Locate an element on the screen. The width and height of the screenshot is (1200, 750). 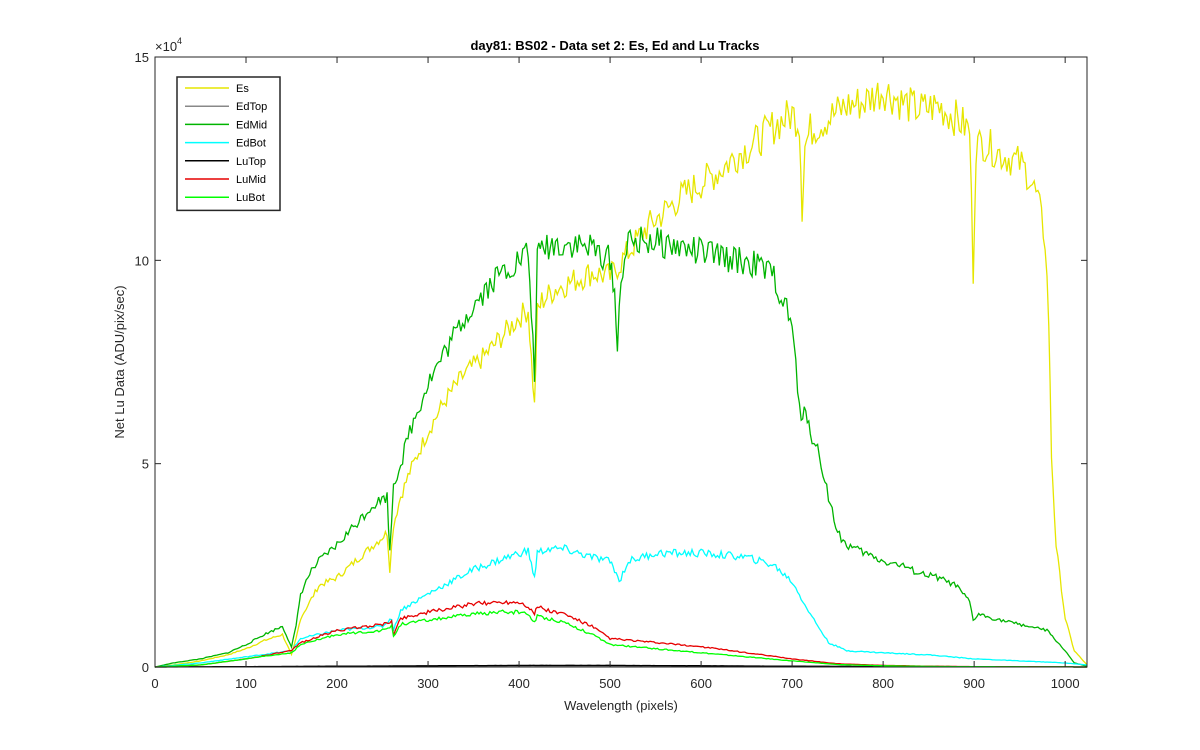
y-axis-label: Net Lu Data (ADU/pix/sec) is located at coordinates (119, 361).